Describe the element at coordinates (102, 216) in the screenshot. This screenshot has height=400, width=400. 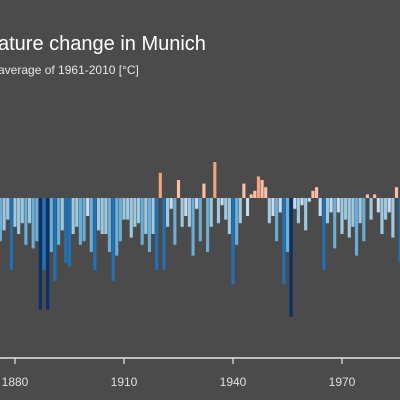
I see `bar-1904` at that location.